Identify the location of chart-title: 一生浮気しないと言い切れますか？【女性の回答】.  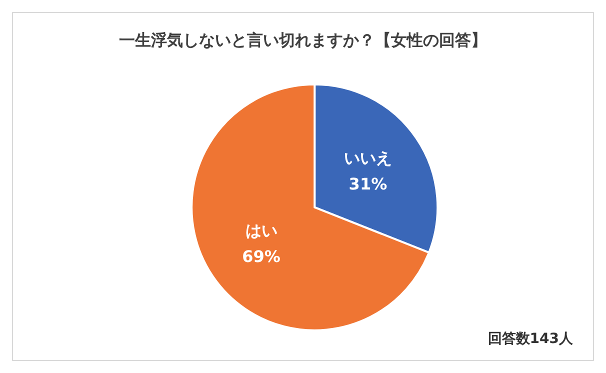
(303, 40).